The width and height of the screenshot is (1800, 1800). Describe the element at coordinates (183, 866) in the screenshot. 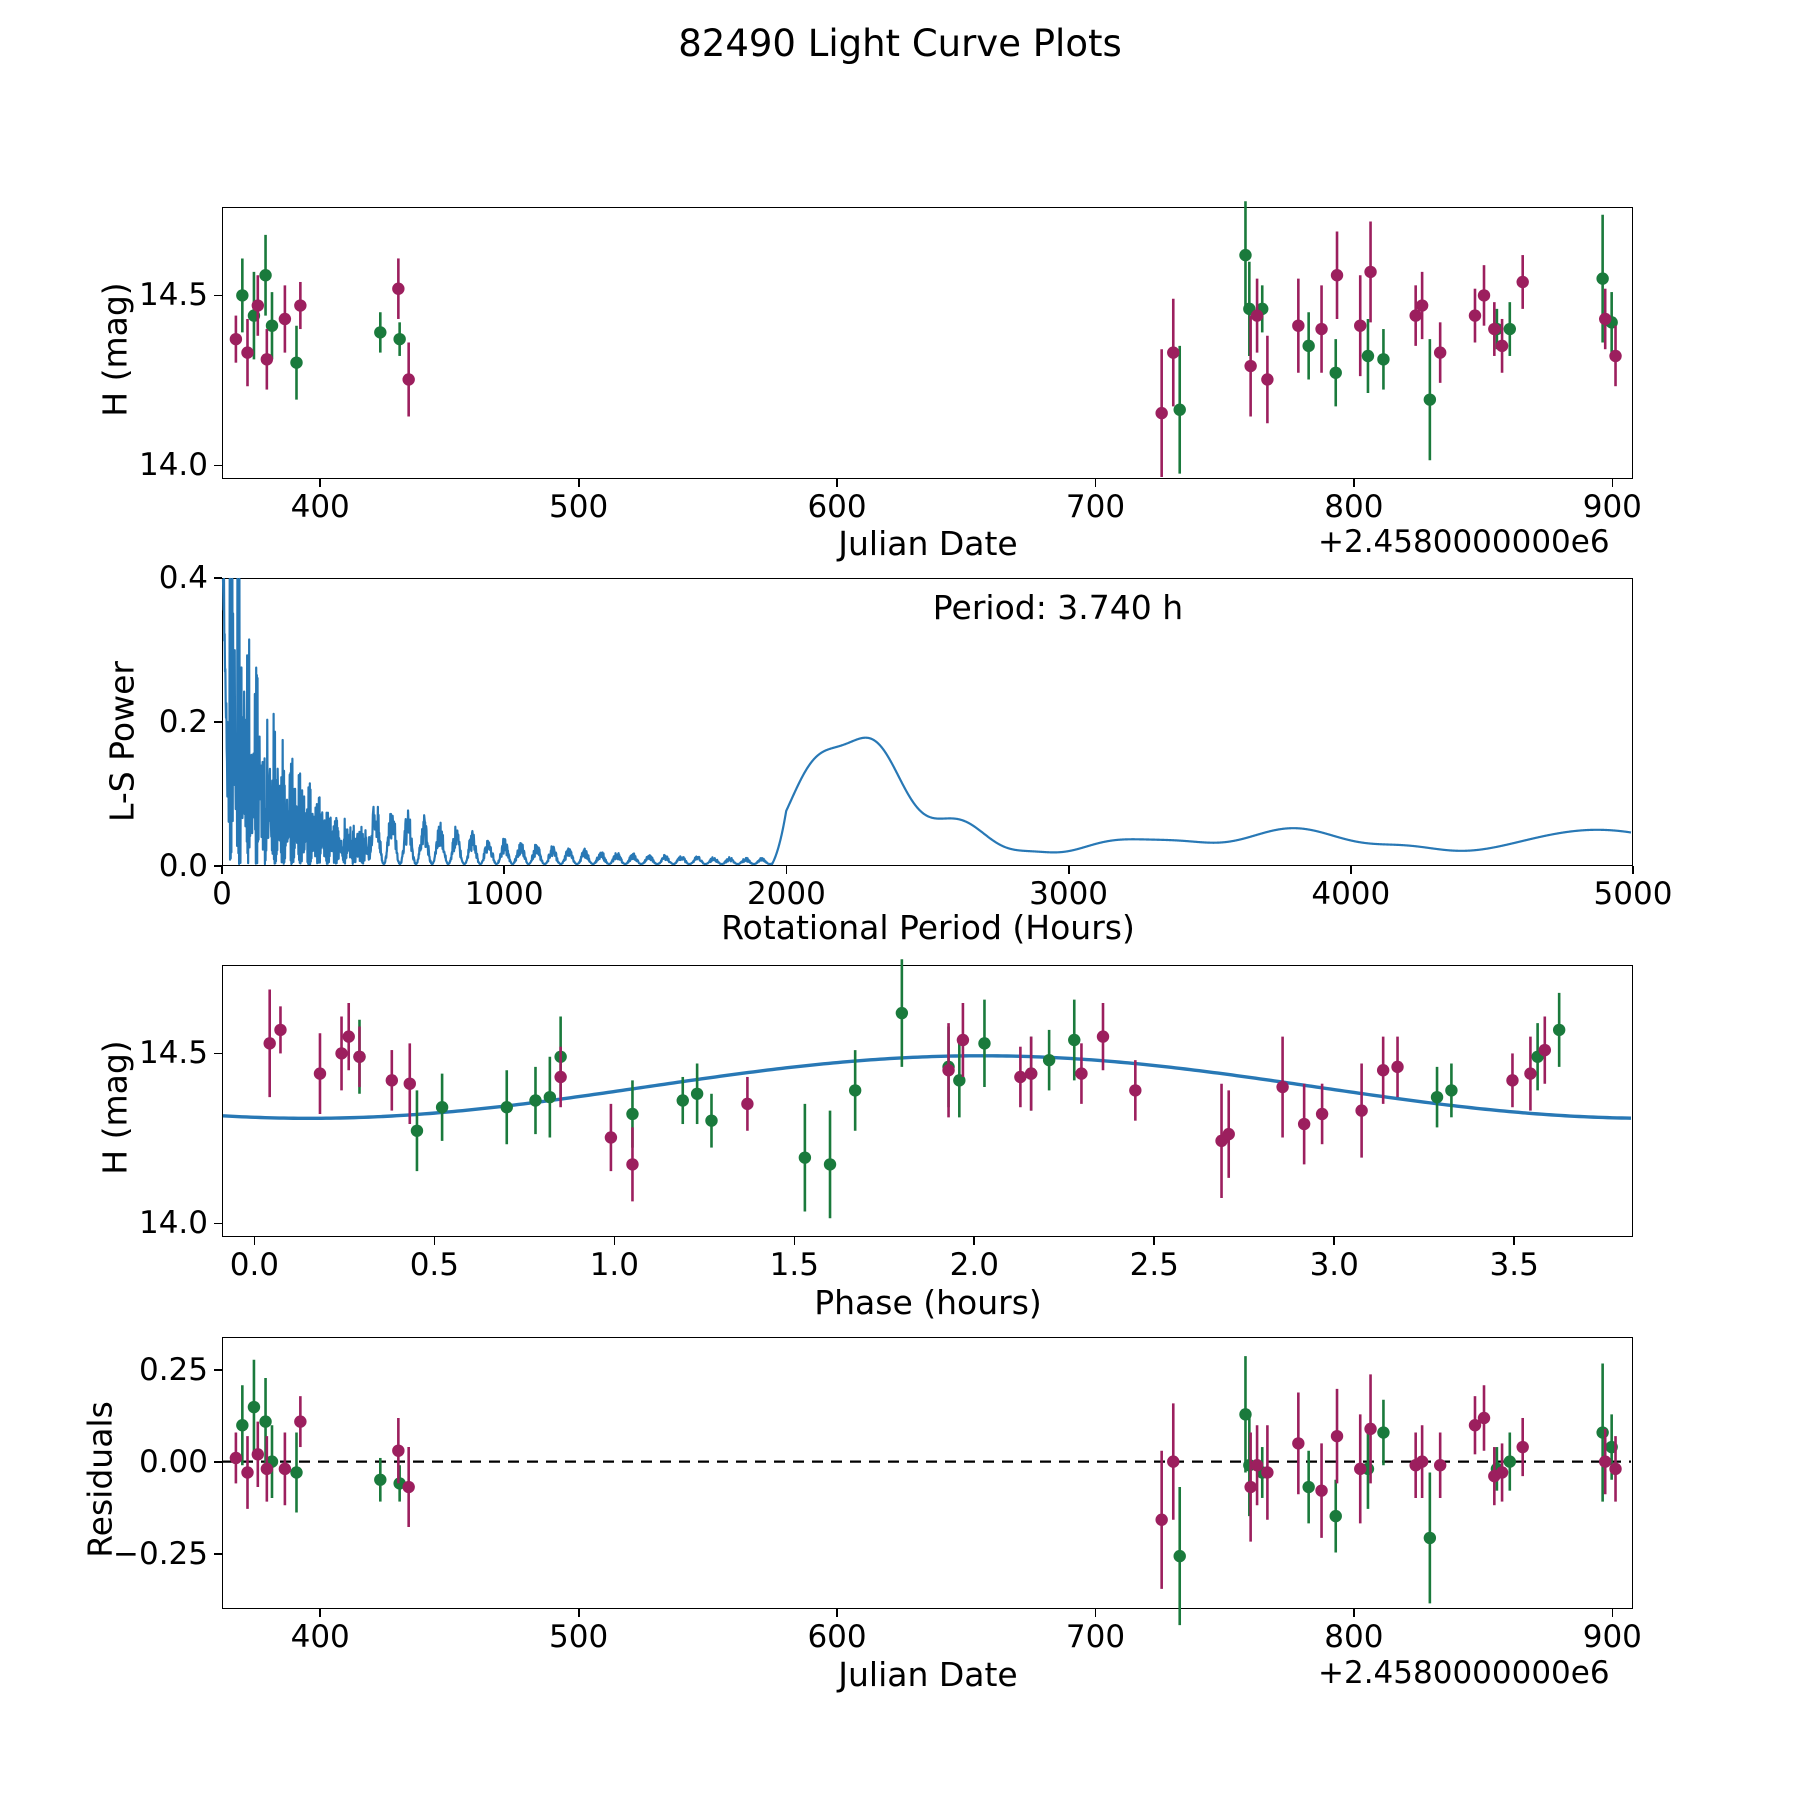

I see `periodogram-ytick: 0.0` at that location.